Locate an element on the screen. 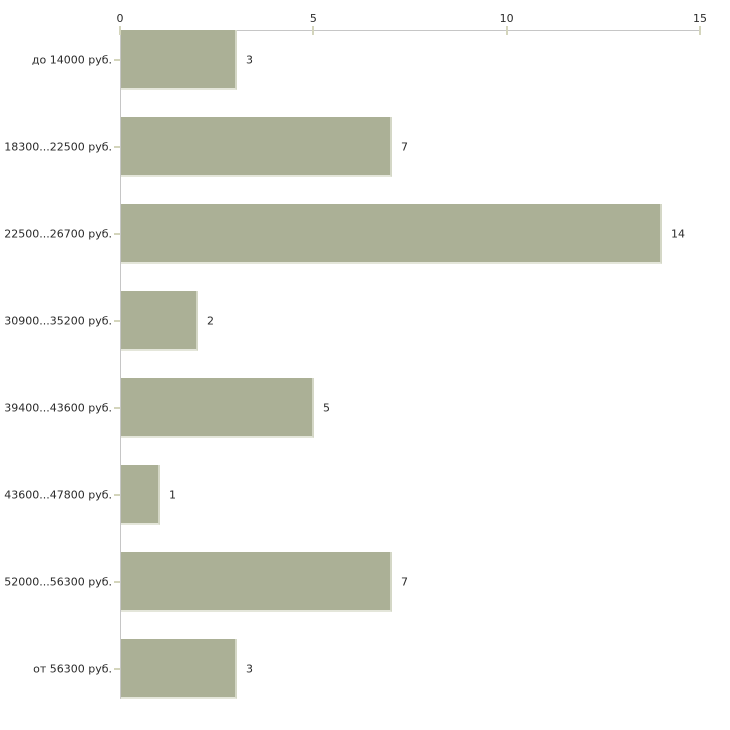 The width and height of the screenshot is (730, 730). category-label: 39400...43600 руб. is located at coordinates (58, 408).